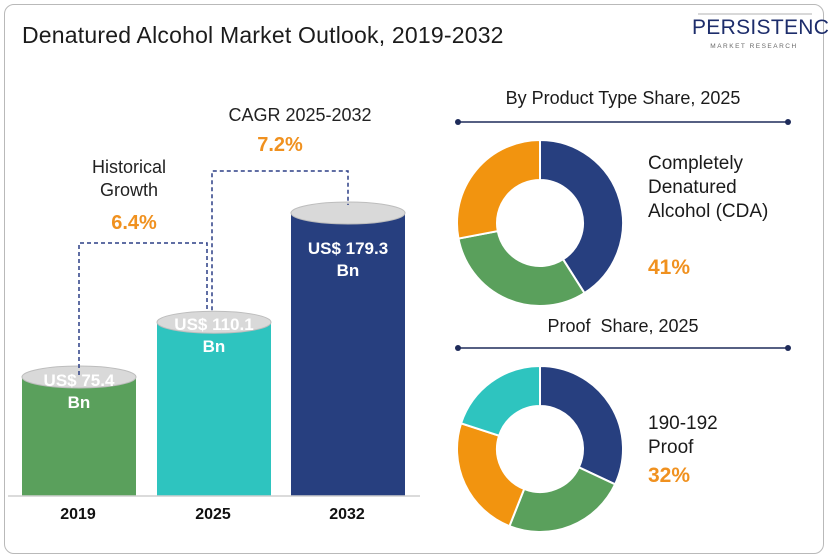  What do you see at coordinates (669, 475) in the screenshot?
I see `donut-proof-highlight-value: 32%` at bounding box center [669, 475].